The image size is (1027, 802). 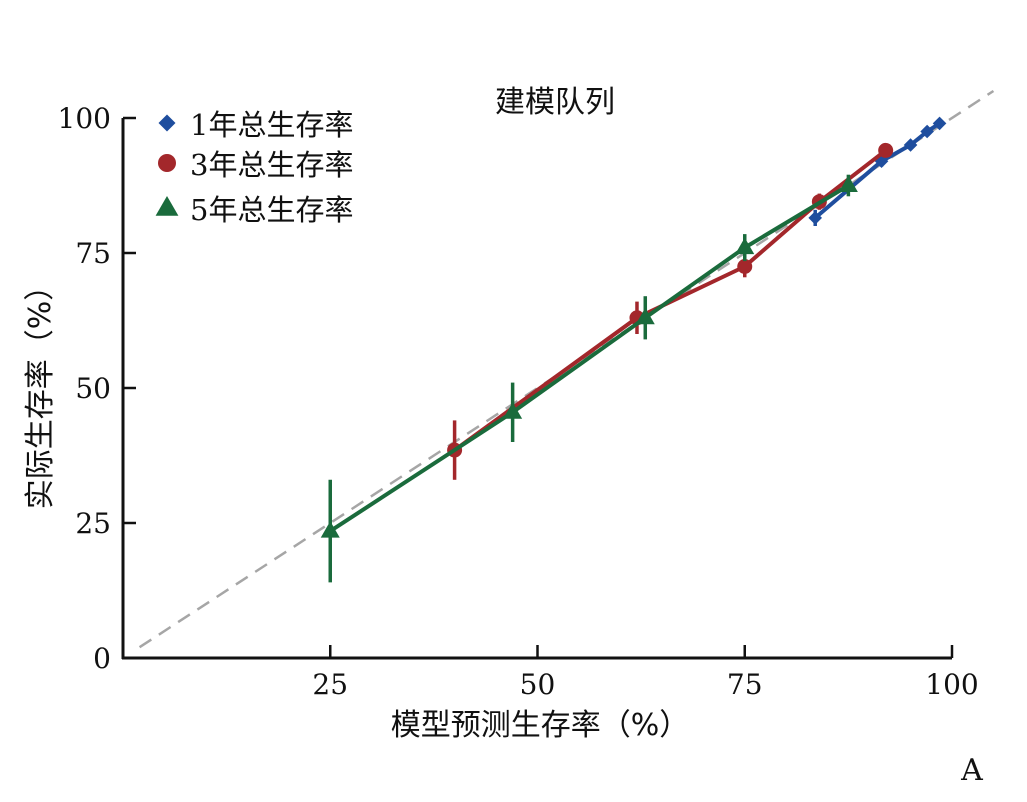 What do you see at coordinates (745, 684) in the screenshot?
I see `x-tick-label-75: 75` at bounding box center [745, 684].